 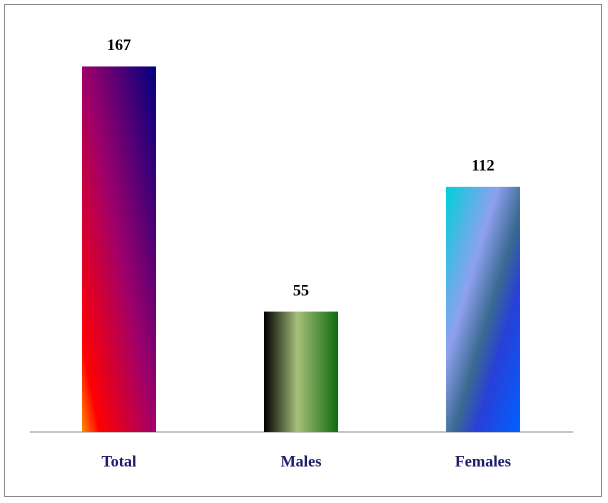 What do you see at coordinates (483, 462) in the screenshot?
I see `x-tick-label: Females` at bounding box center [483, 462].